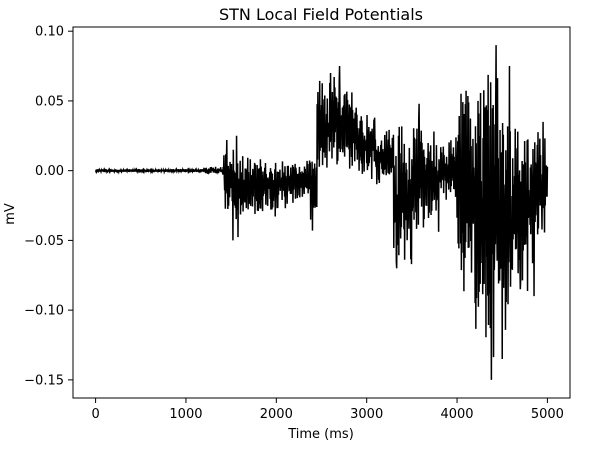  Describe the element at coordinates (44, 241) in the screenshot. I see `y-tick-label: −0.05` at that location.